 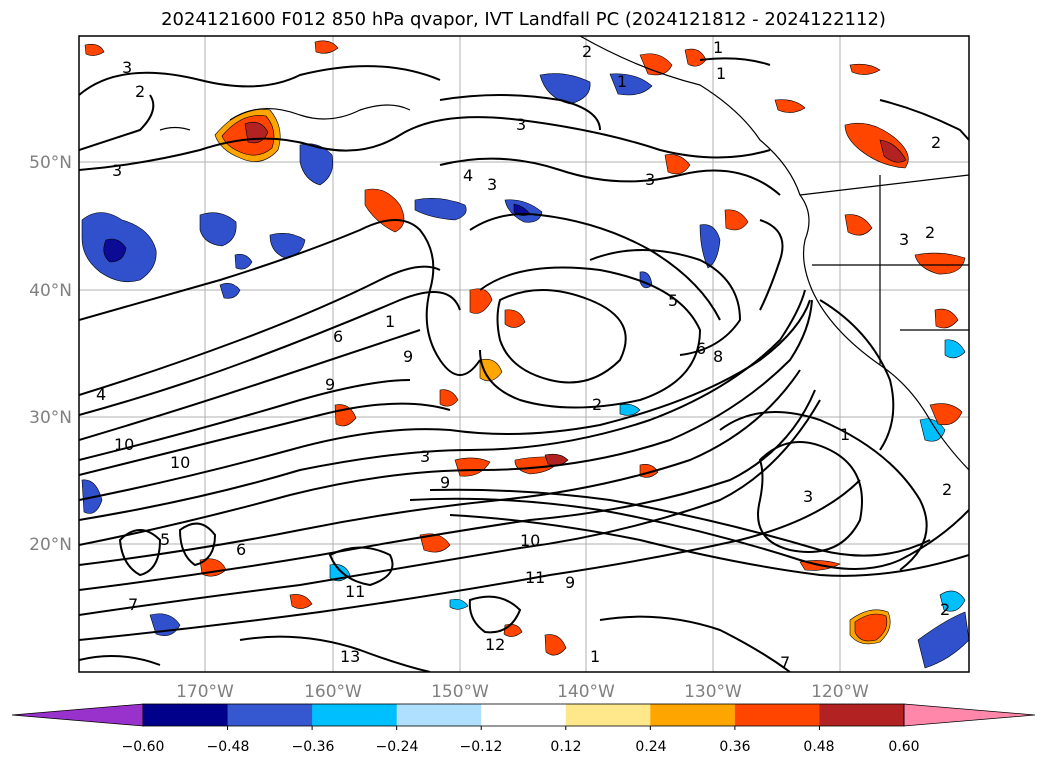 I want to click on lon-label: 130°W, so click(x=713, y=692).